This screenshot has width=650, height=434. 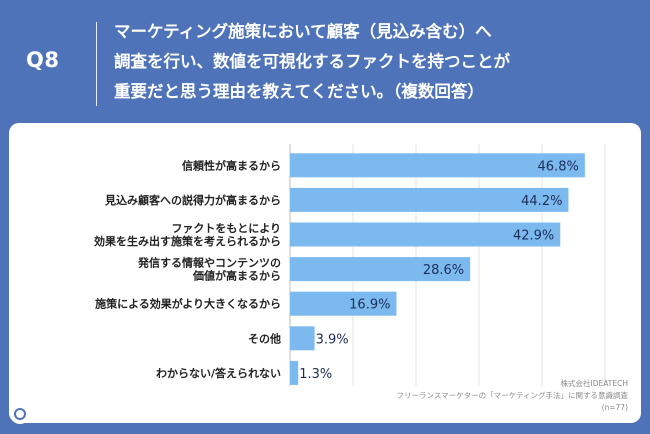 What do you see at coordinates (614, 407) in the screenshot?
I see `source-sample: (n=77)` at bounding box center [614, 407].